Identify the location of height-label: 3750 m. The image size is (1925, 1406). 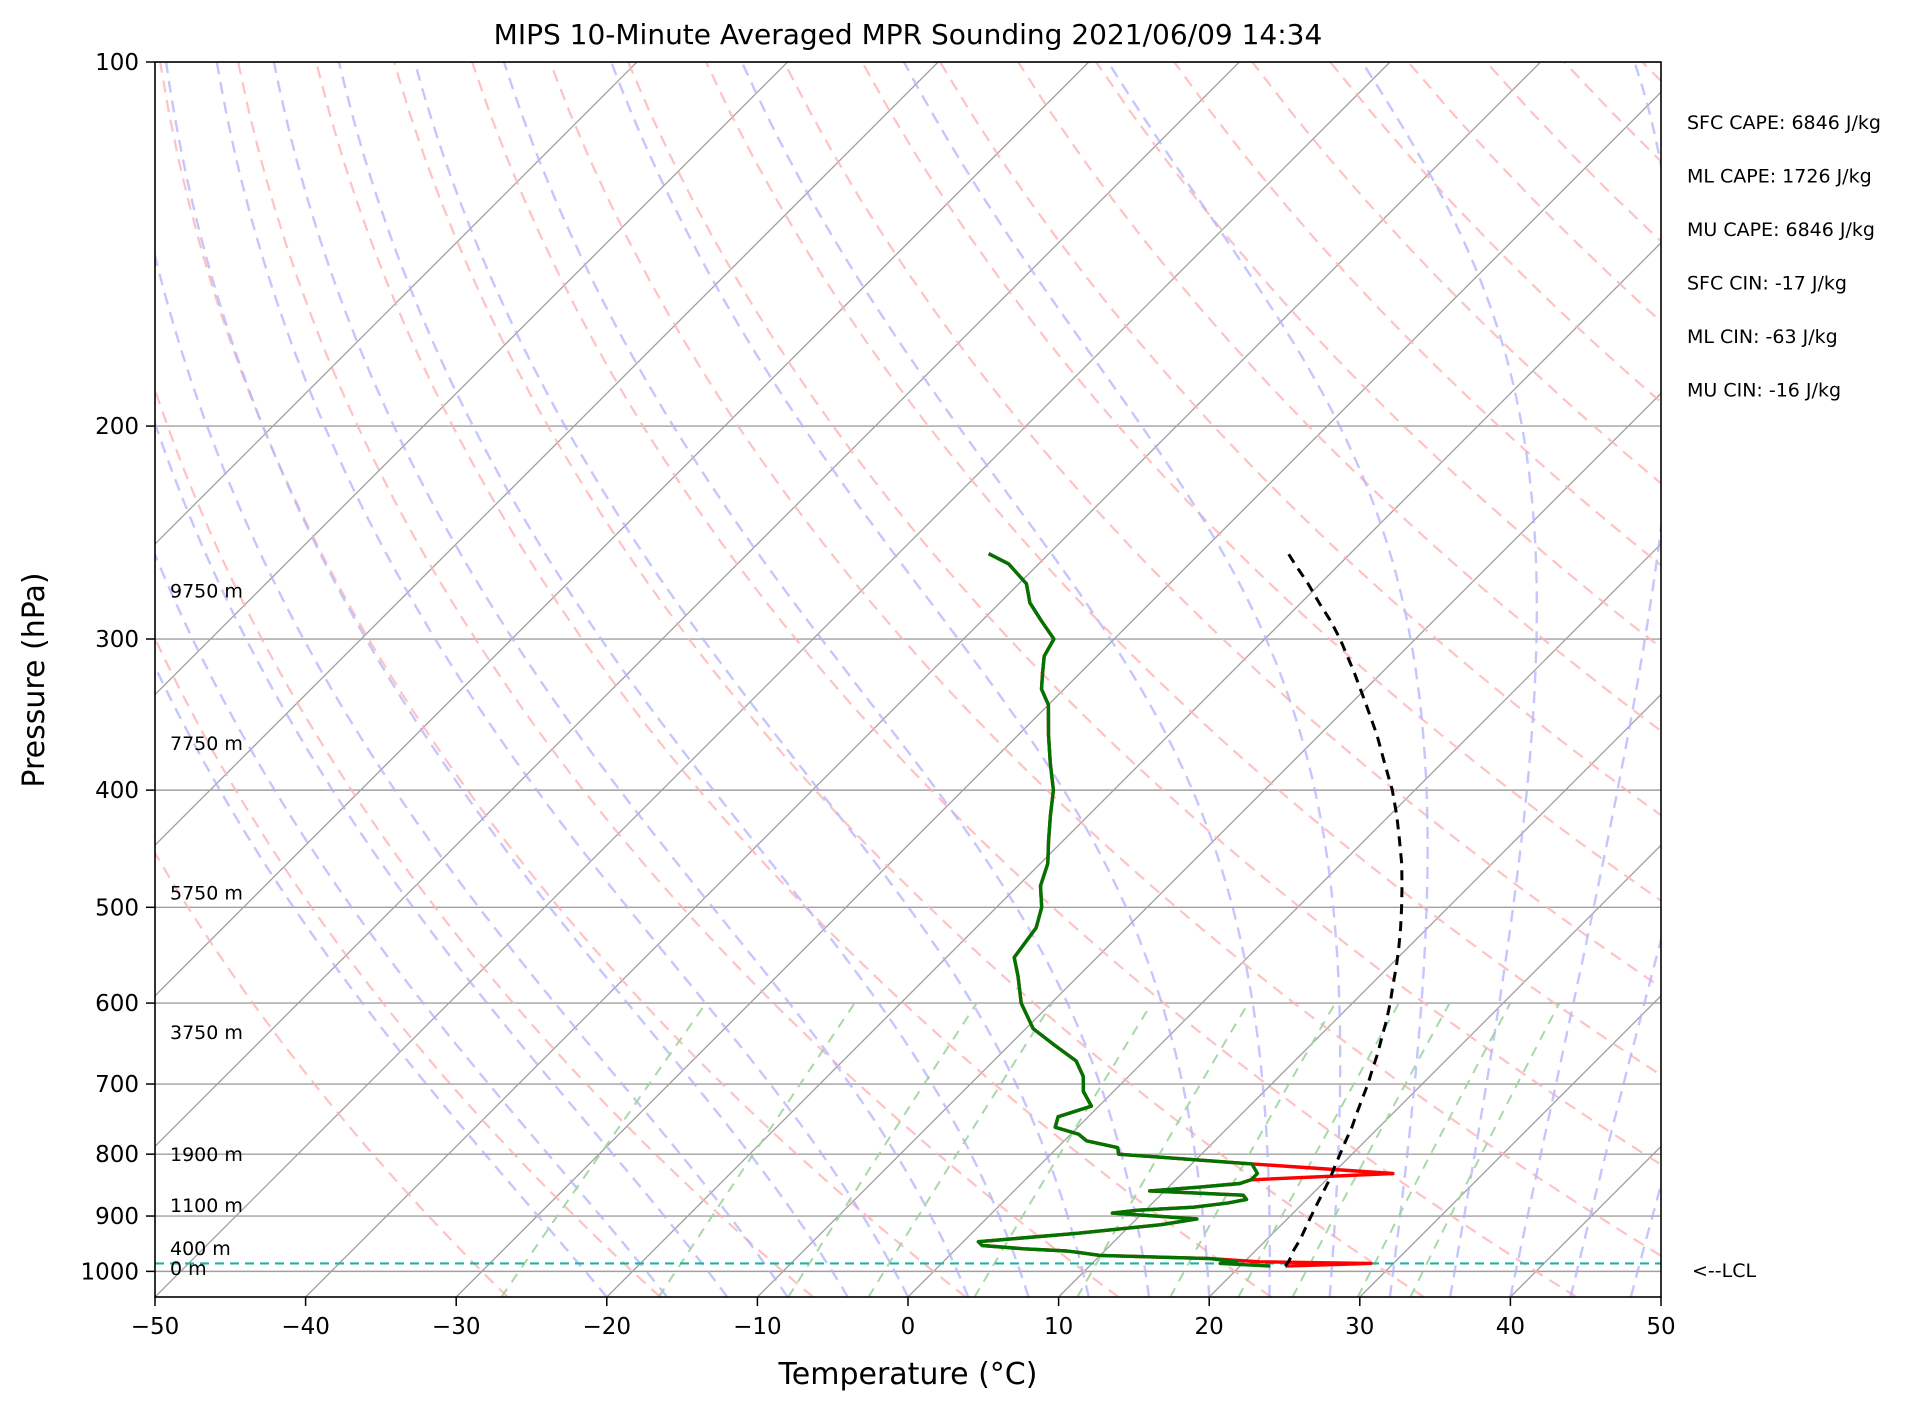
(206, 1033).